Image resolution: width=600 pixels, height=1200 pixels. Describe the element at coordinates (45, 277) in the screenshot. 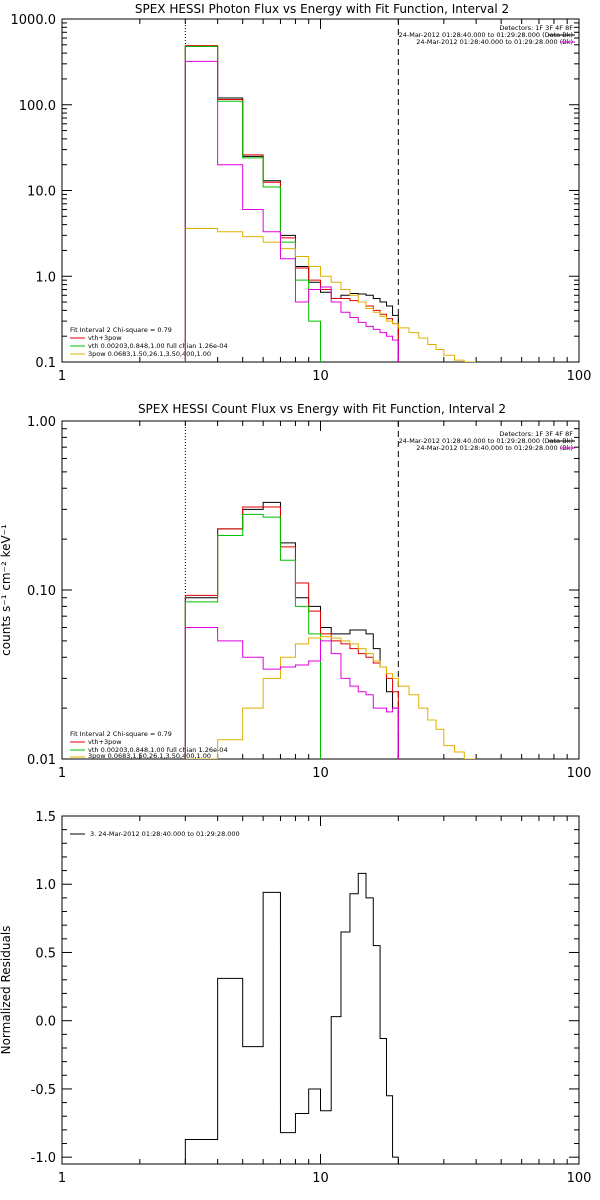

I see `photon-ytick-label: 1.0` at that location.